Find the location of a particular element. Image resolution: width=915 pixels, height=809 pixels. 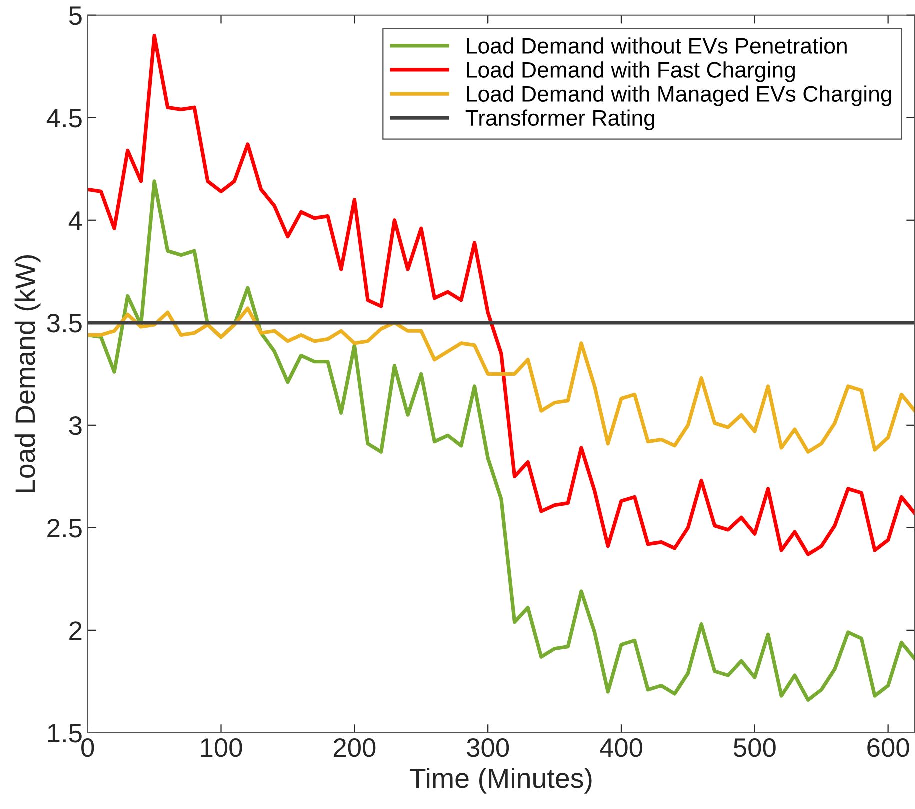

y-tick-label: 2.5 is located at coordinates (65, 528).